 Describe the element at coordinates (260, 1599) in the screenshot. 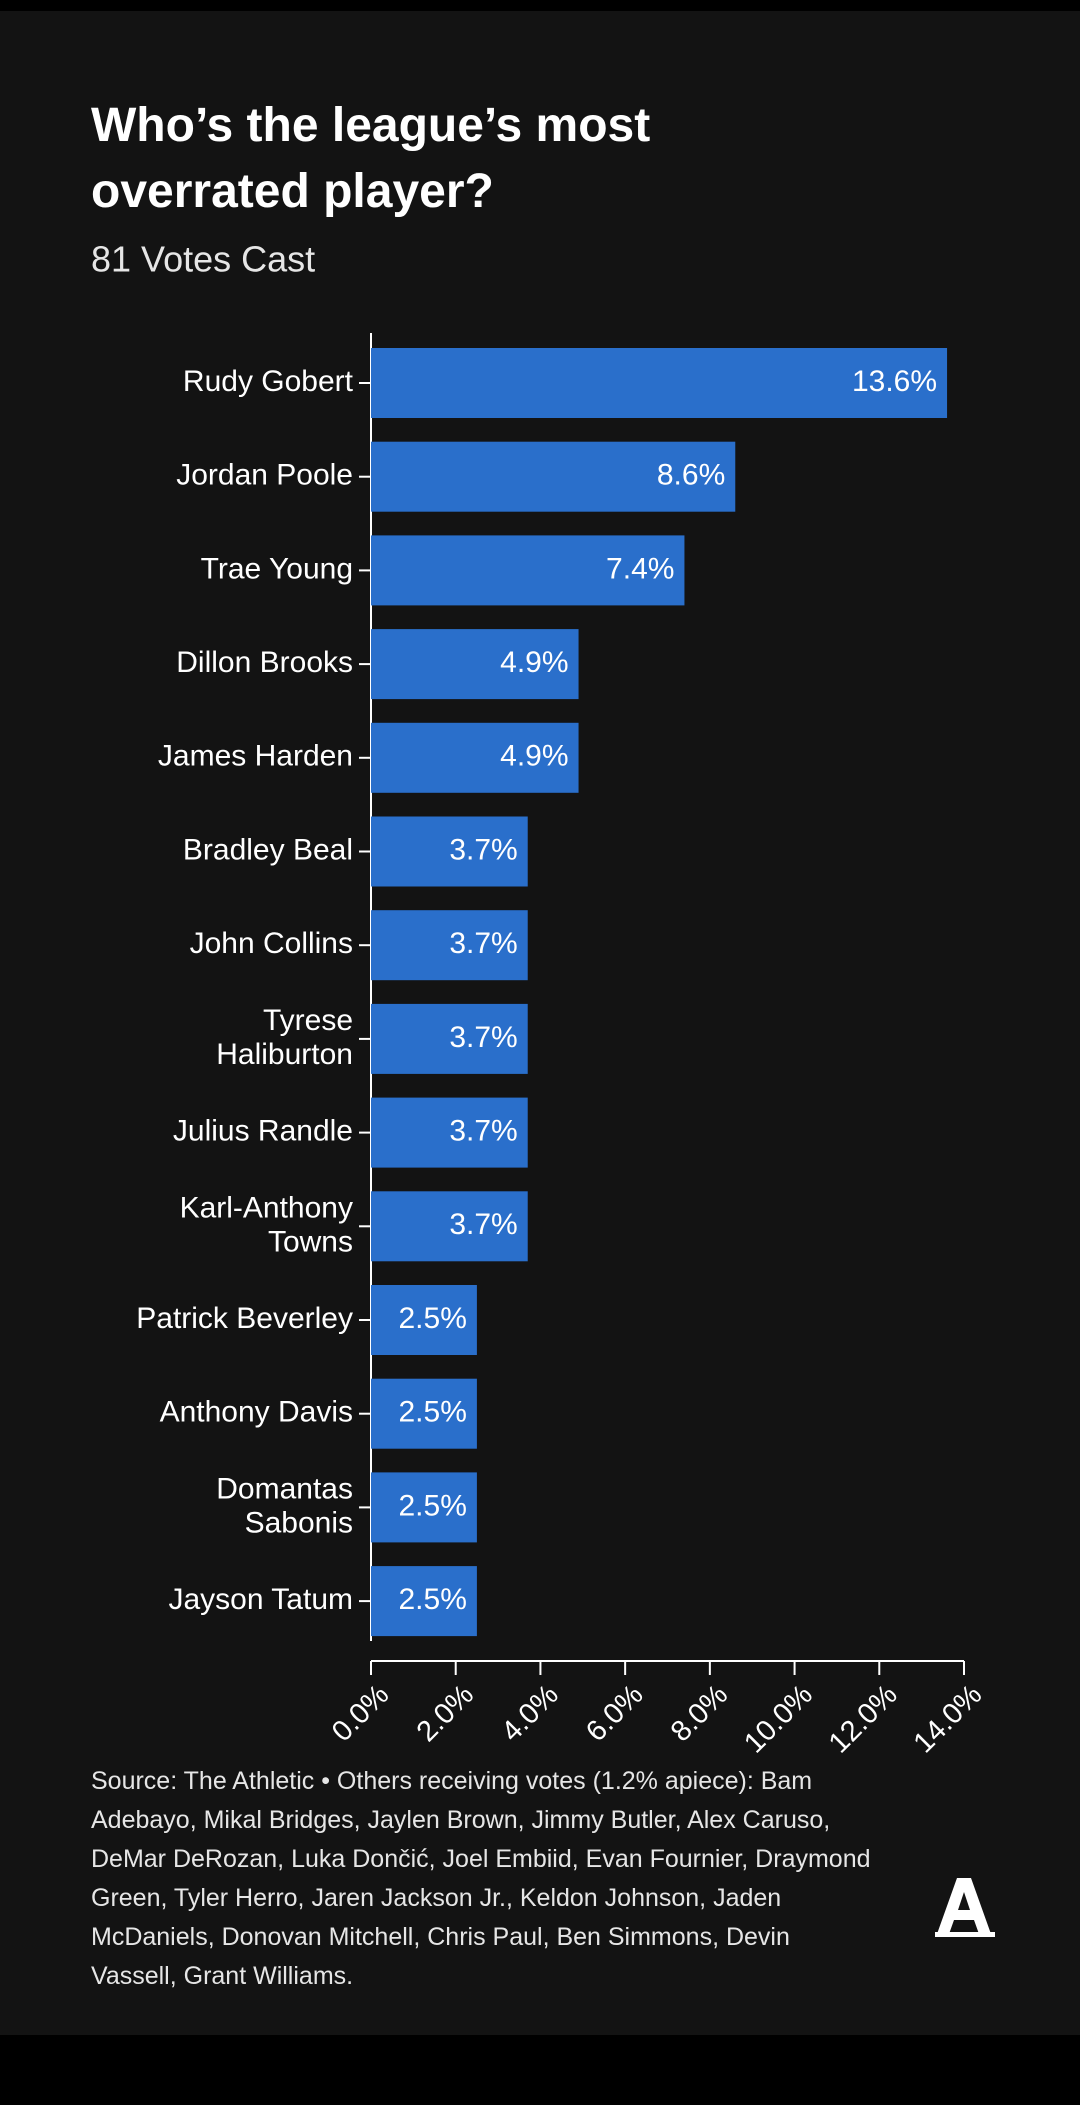

I see `y-tick-label: Jayson Tatum` at that location.